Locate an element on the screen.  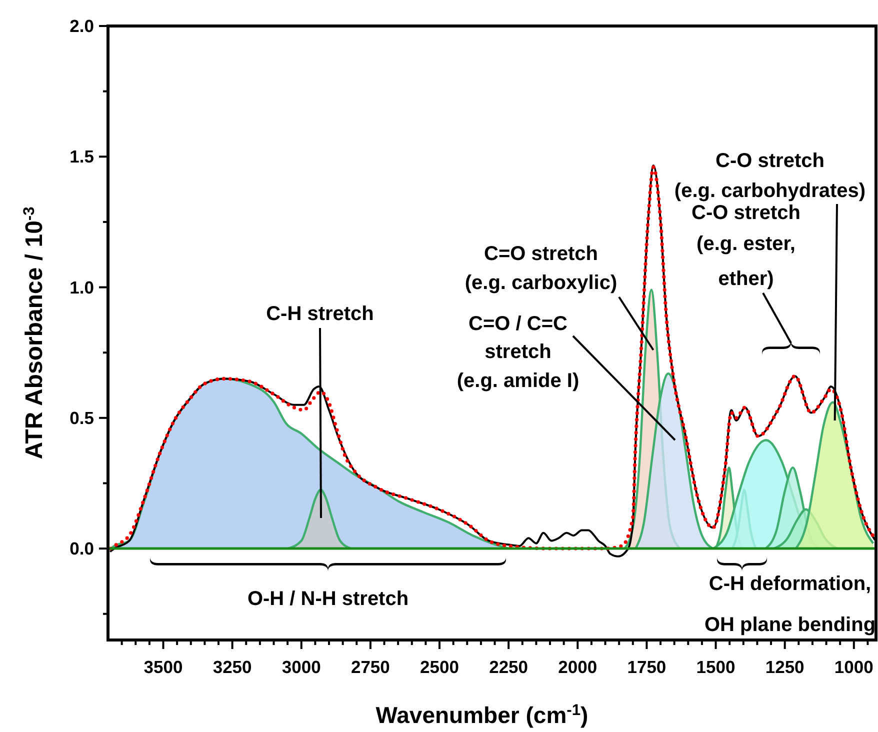
x-tick-label: 1000 is located at coordinates (854, 667).